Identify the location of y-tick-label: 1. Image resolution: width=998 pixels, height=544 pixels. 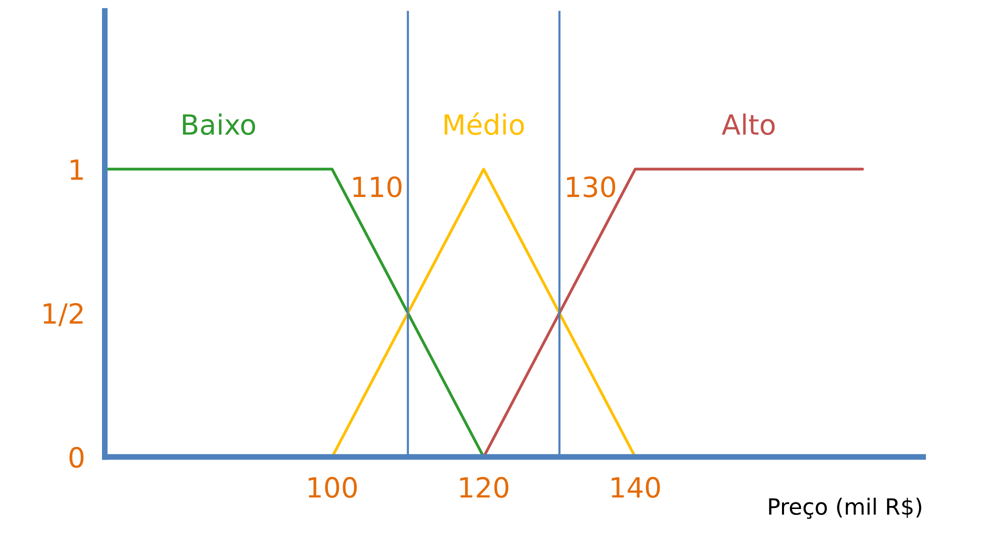
(76, 169).